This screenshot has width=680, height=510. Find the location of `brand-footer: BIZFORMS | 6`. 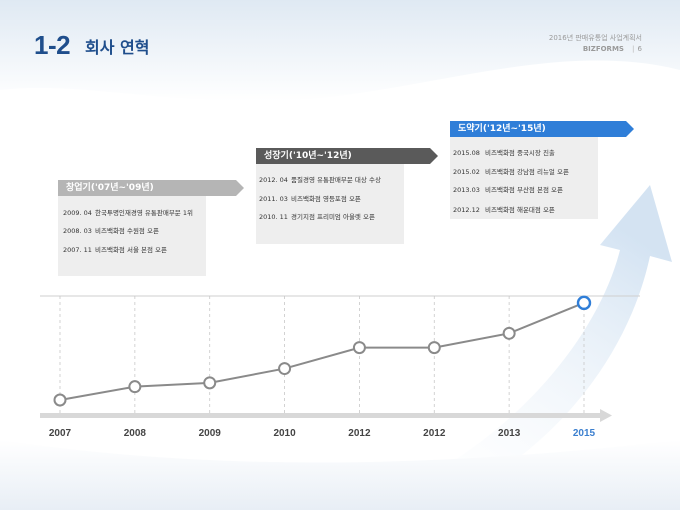

brand-footer: BIZFORMS | 6 is located at coordinates (612, 49).